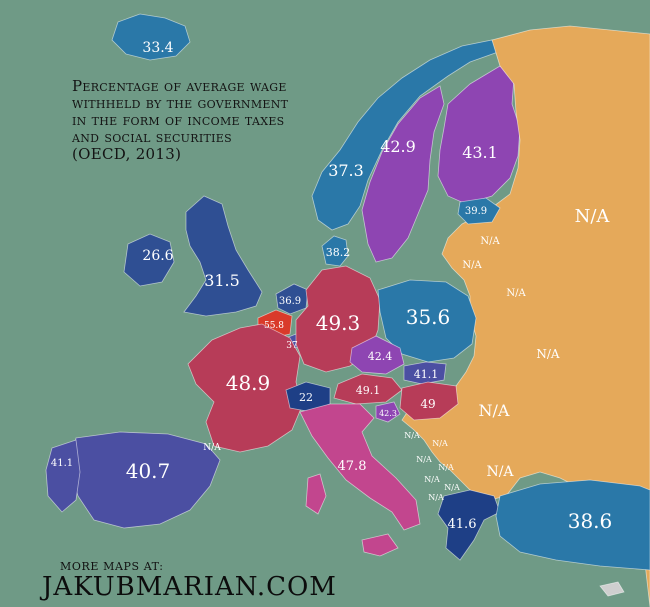 Image resolution: width=650 pixels, height=607 pixels. I want to click on footer-more-maps: MORE MAPS AT:, so click(112, 566).